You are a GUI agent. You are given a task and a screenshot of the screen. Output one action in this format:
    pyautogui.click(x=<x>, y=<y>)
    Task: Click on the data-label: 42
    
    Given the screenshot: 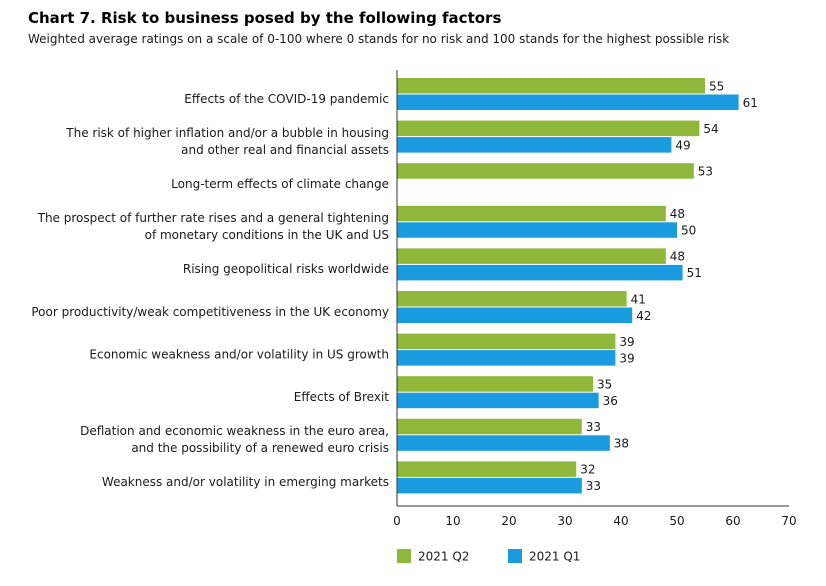 What is the action you would take?
    pyautogui.click(x=643, y=316)
    